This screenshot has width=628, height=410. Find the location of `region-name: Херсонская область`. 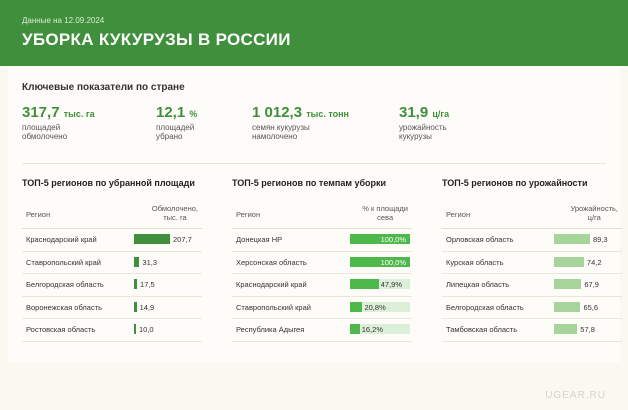

region-name: Херсонская область is located at coordinates (271, 262).